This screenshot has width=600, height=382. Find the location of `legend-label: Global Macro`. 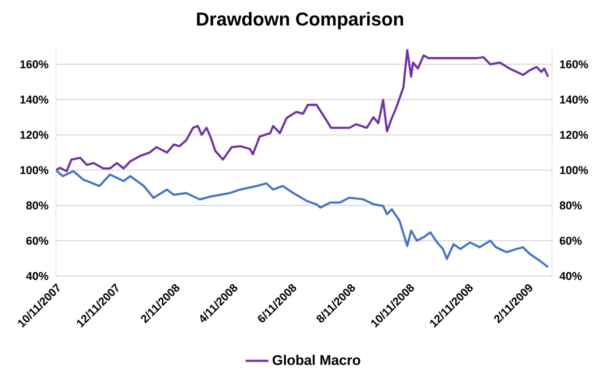

legend-label: Global Macro is located at coordinates (316, 360).